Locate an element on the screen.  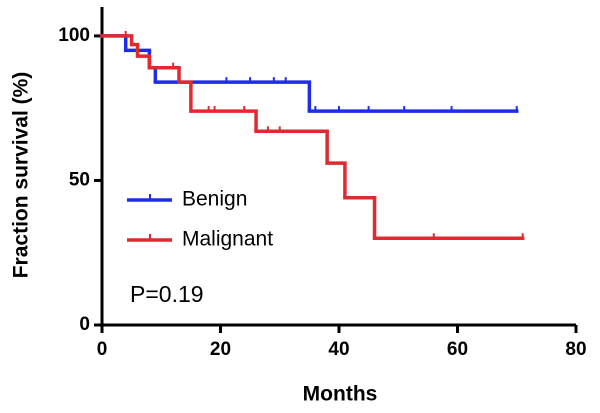
annotation: P=0.19 is located at coordinates (167, 294).